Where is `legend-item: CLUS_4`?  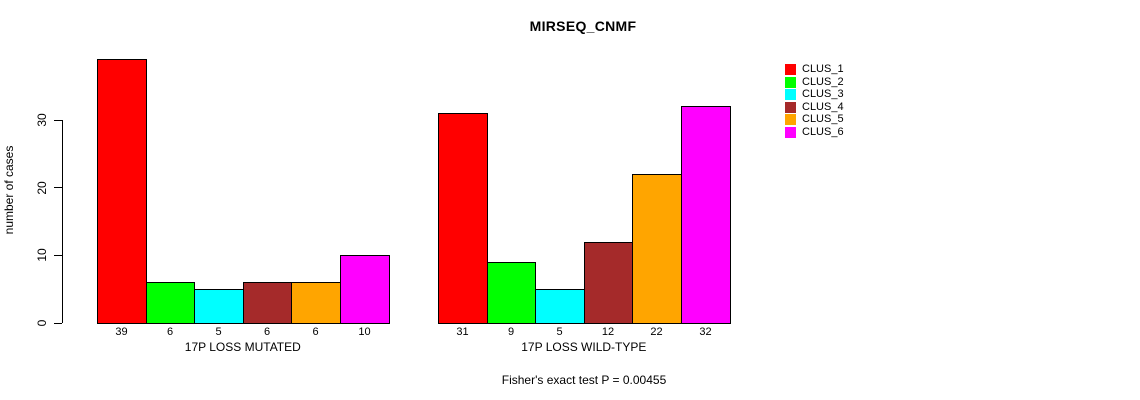
legend-item: CLUS_4 is located at coordinates (825, 107).